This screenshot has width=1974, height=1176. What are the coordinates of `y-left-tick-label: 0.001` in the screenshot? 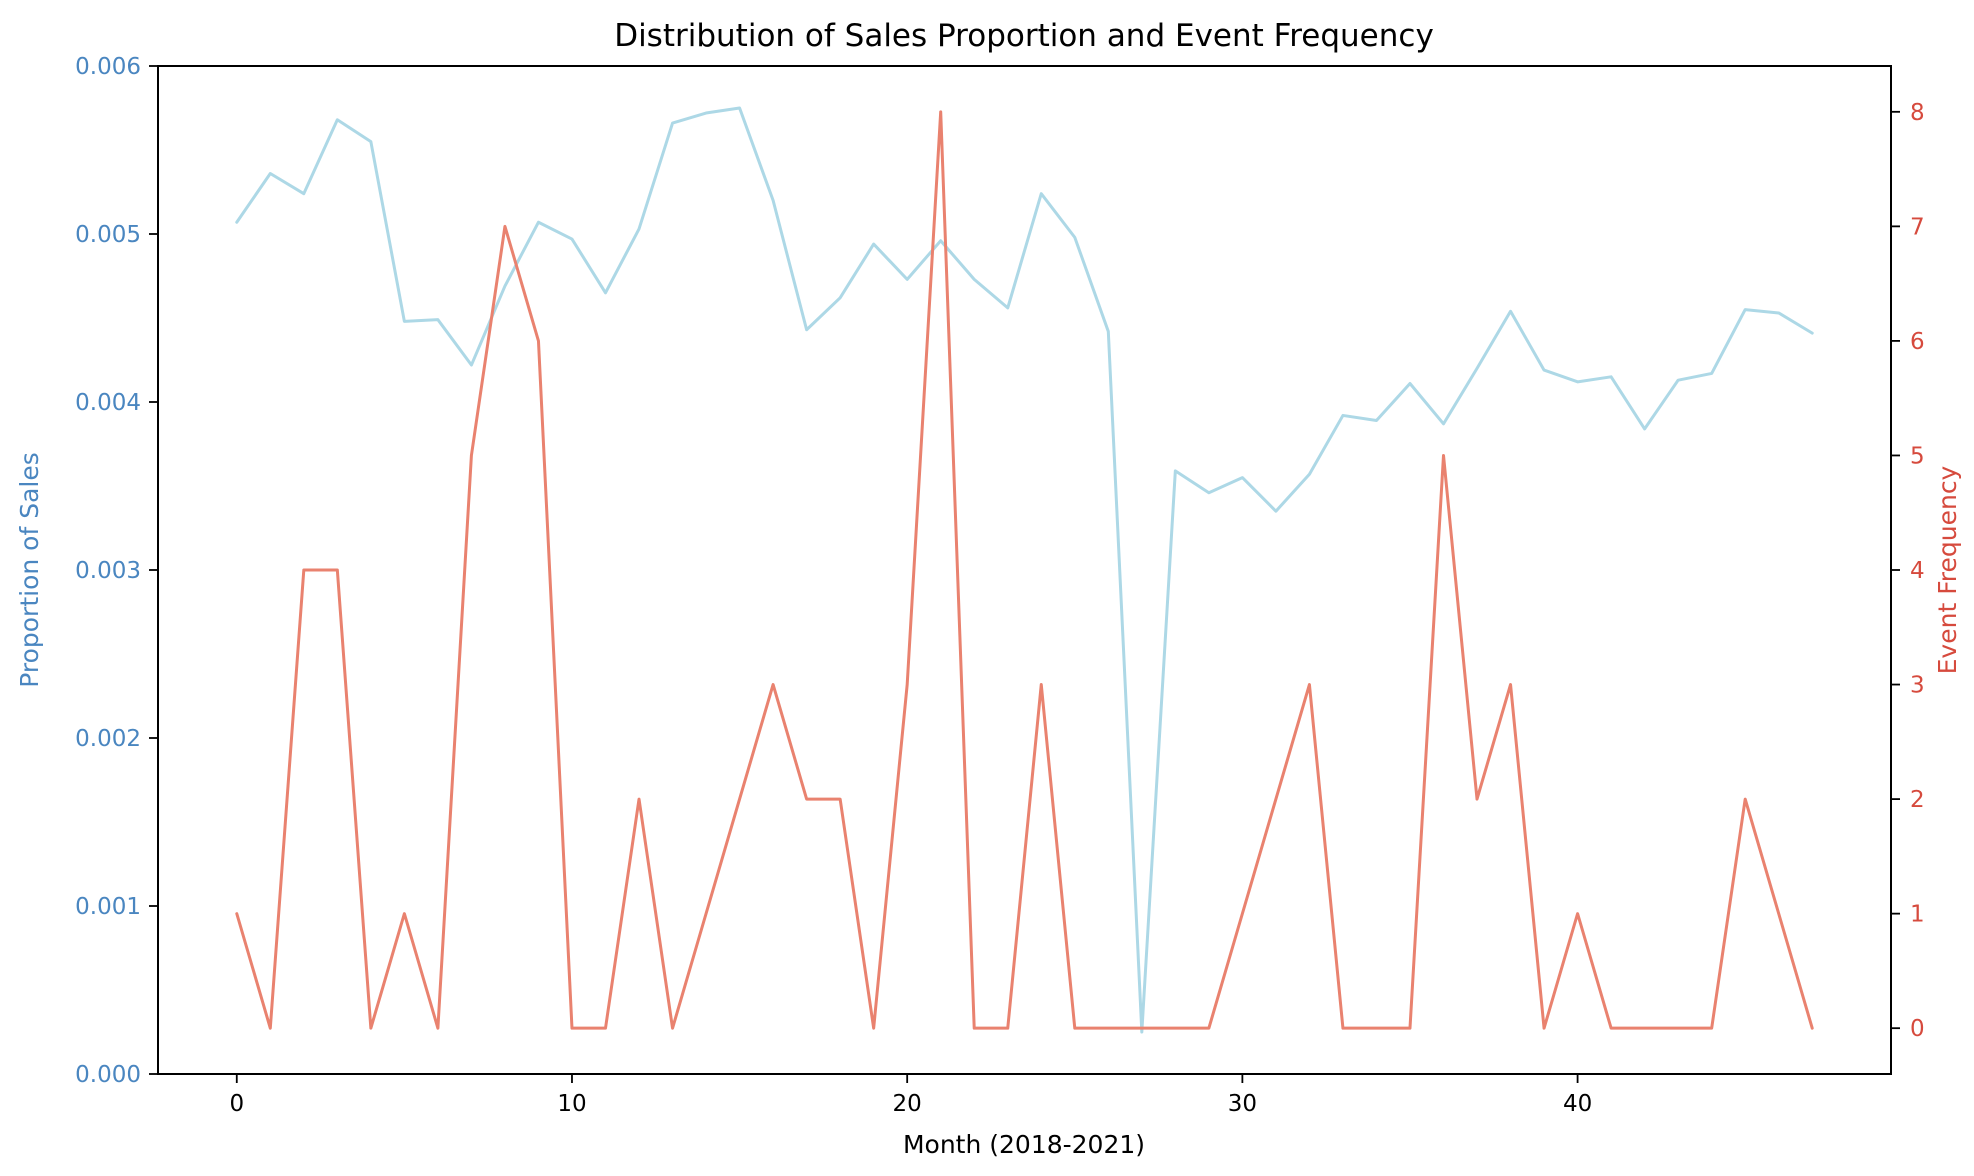 It's located at (108, 907).